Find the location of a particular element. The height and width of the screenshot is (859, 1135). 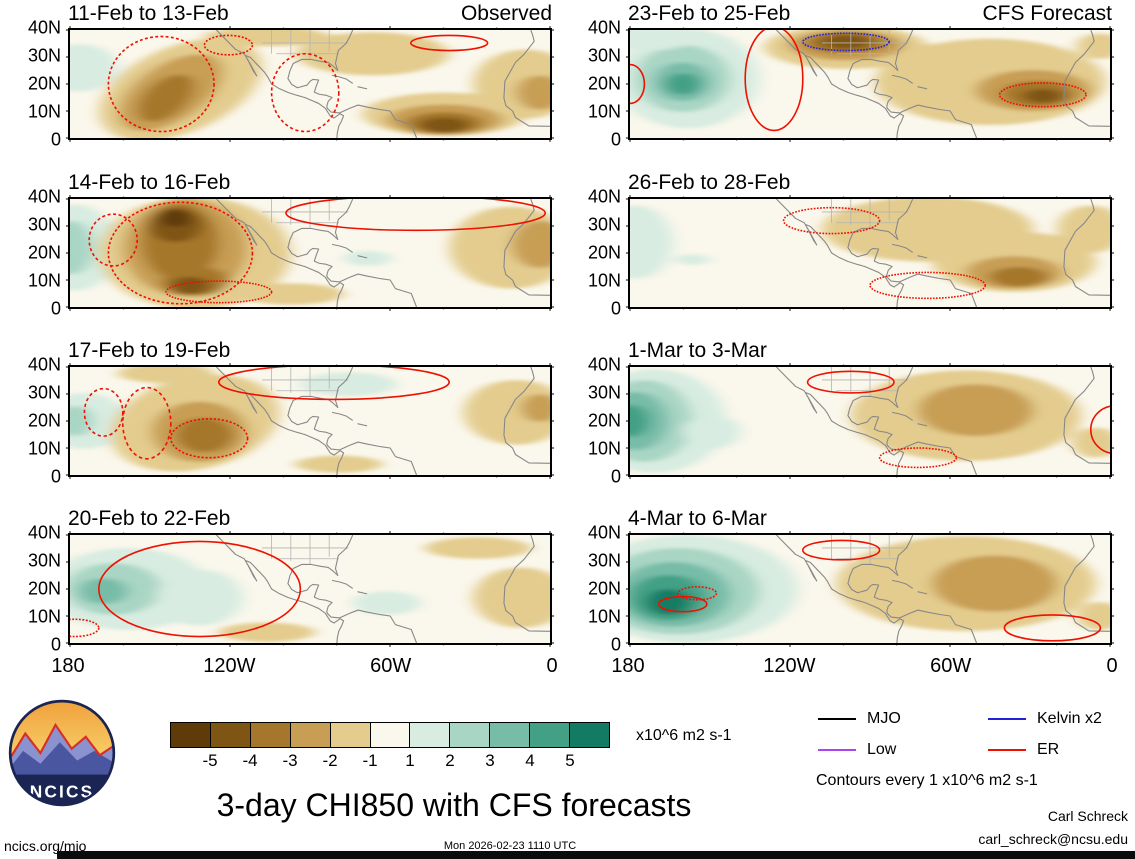

legend-label: ER is located at coordinates (1048, 749).